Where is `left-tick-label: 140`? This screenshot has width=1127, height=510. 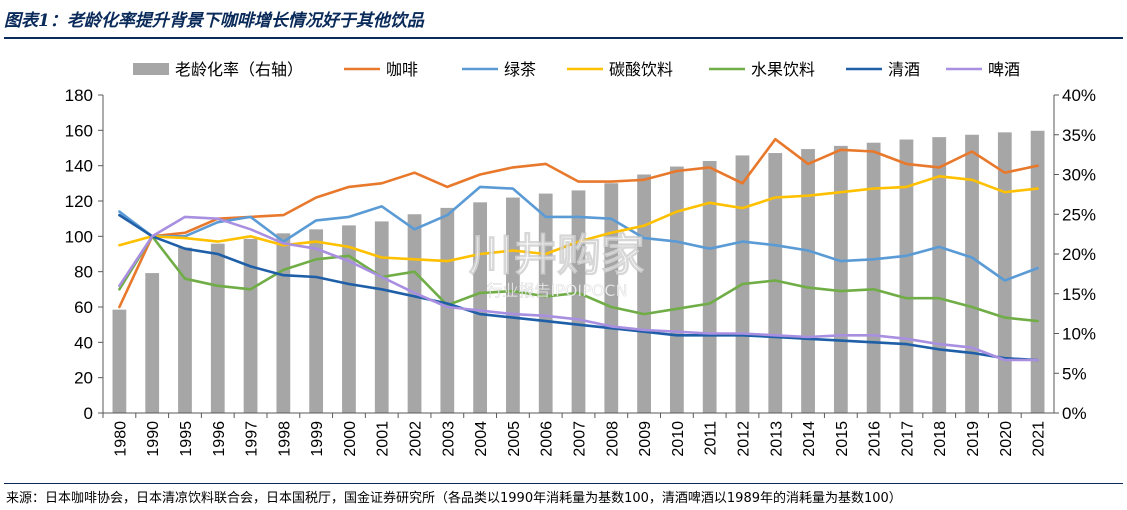 left-tick-label: 140 is located at coordinates (79, 166).